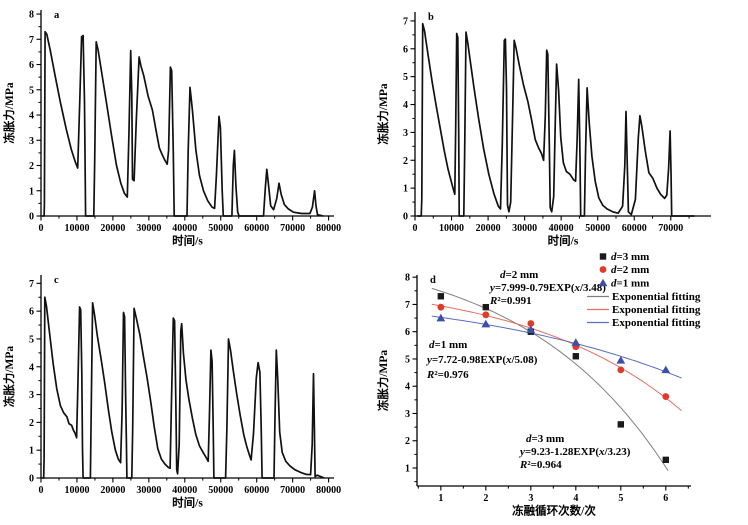  Describe the element at coordinates (292, 490) in the screenshot. I see `x-tick-label: 70000` at that location.